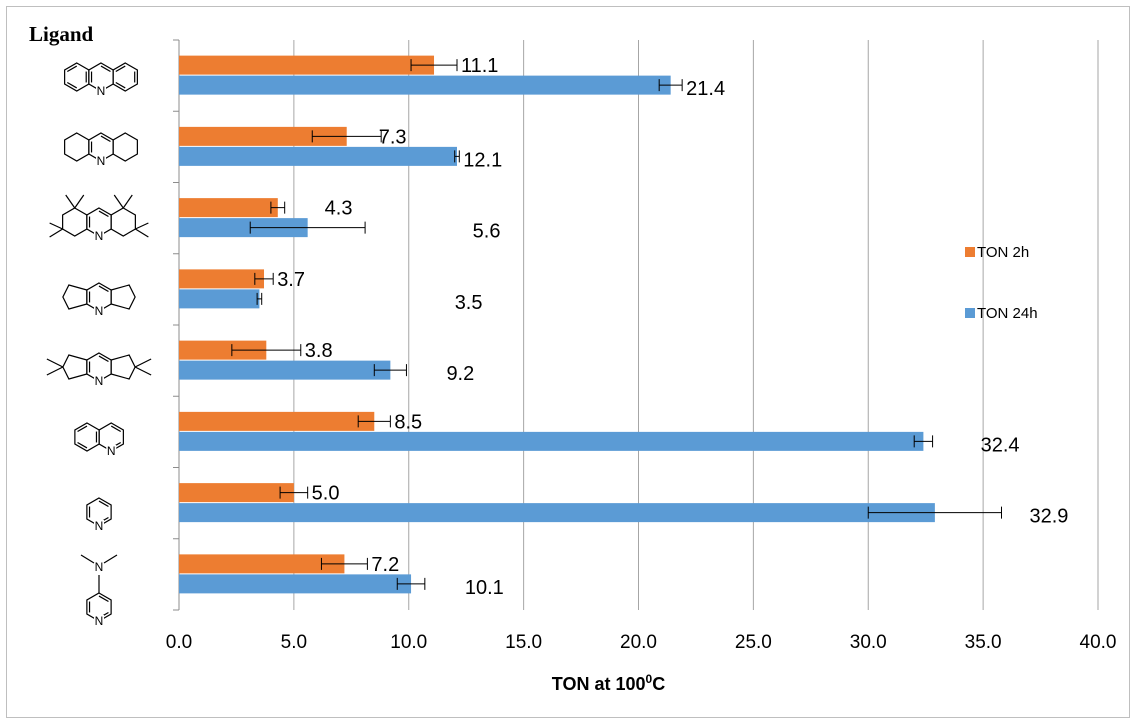 This screenshot has height=725, width=1137. I want to click on data-label: 11.1, so click(479, 66).